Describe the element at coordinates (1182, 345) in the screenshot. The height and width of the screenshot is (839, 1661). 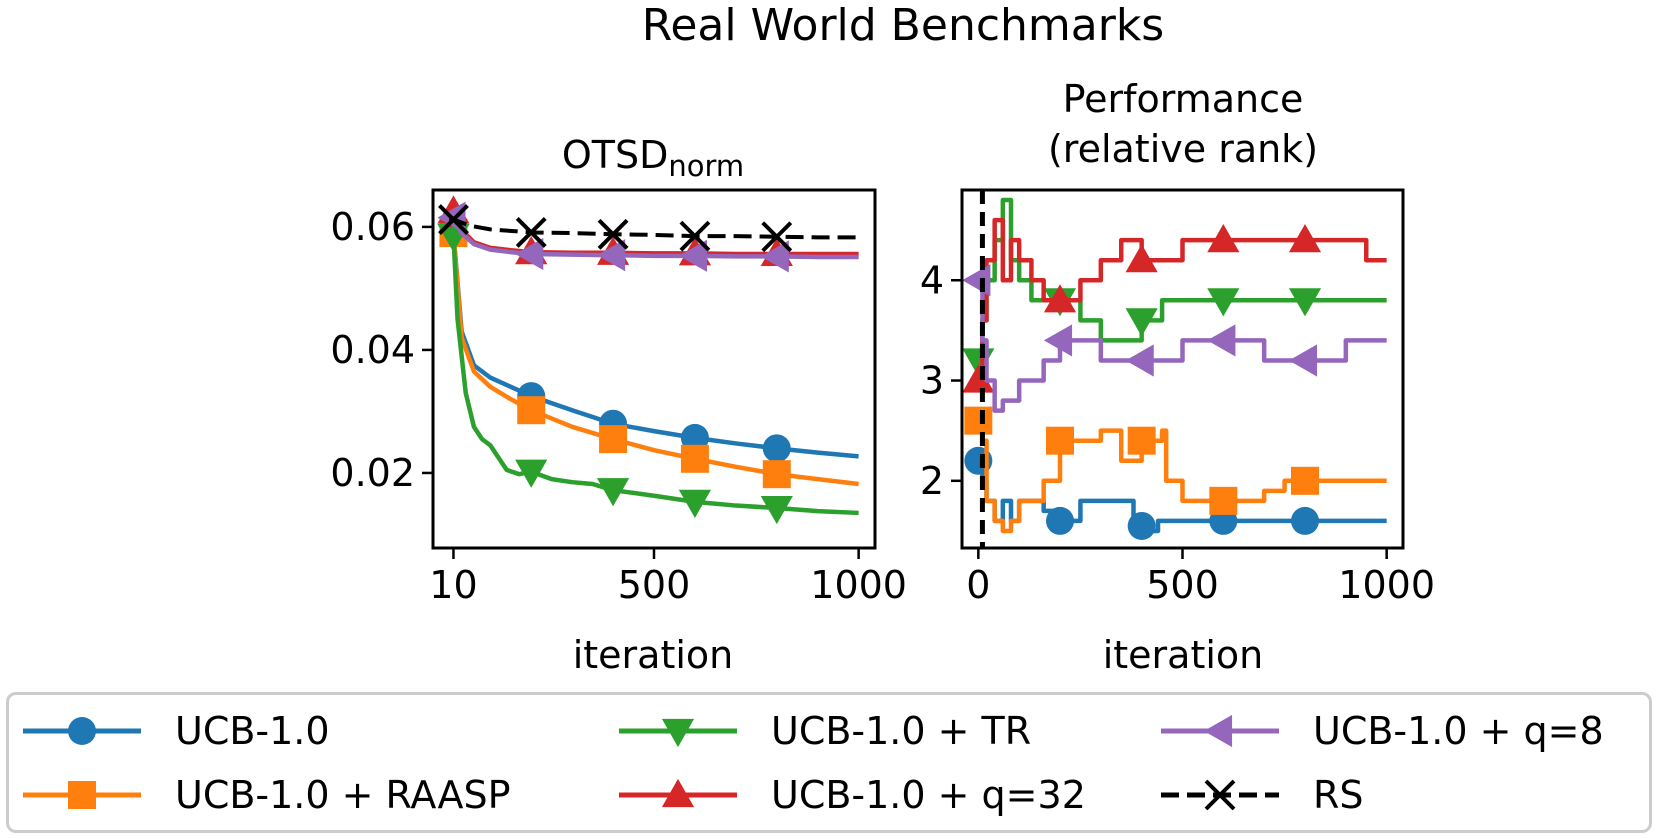
I see `performance-line-q8` at that location.